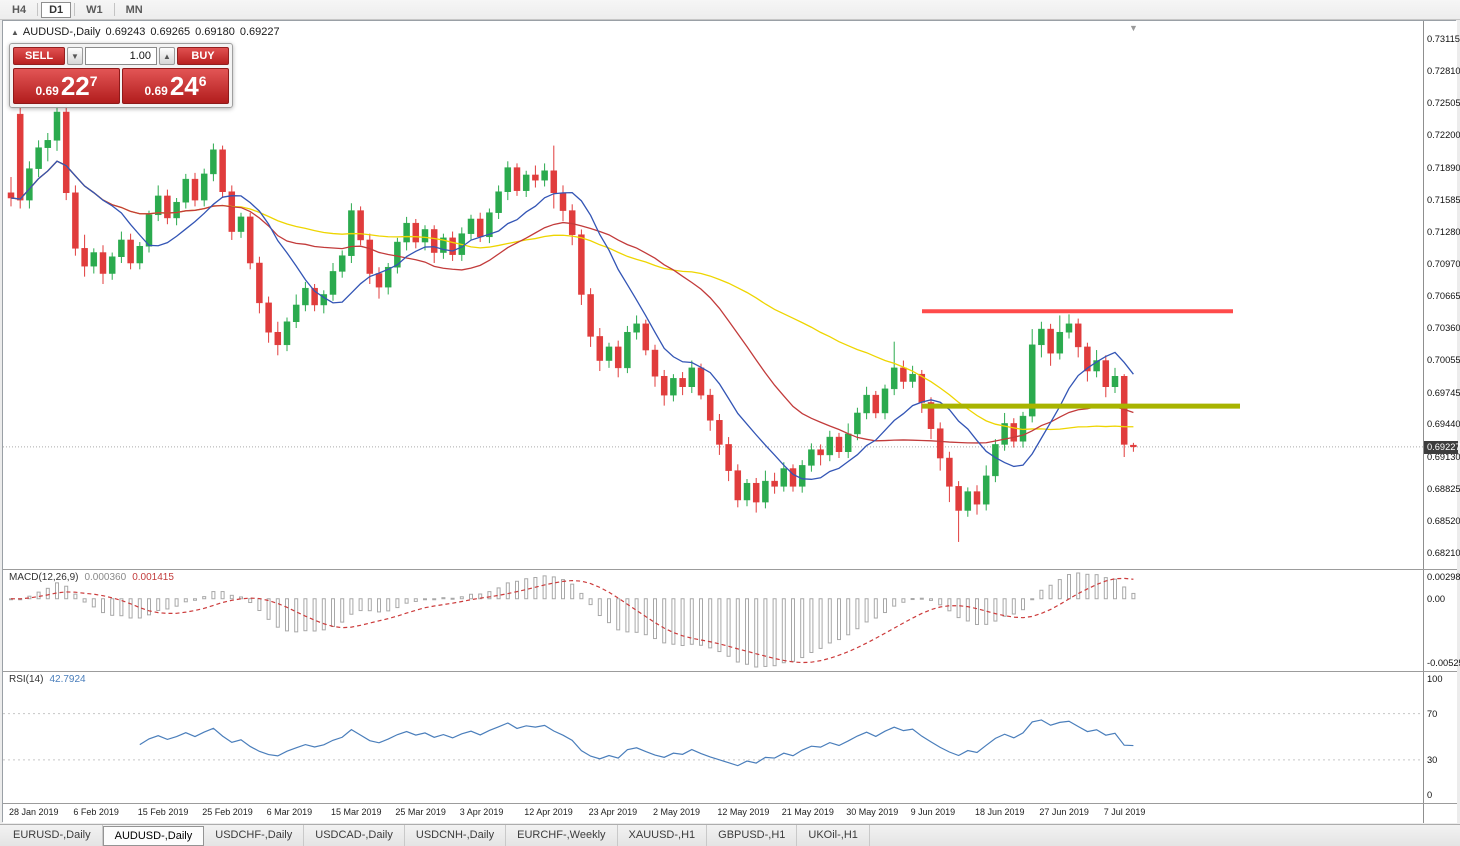 Image resolution: width=1460 pixels, height=846 pixels. I want to click on price-axis-label: 0.70970, so click(1443, 264).